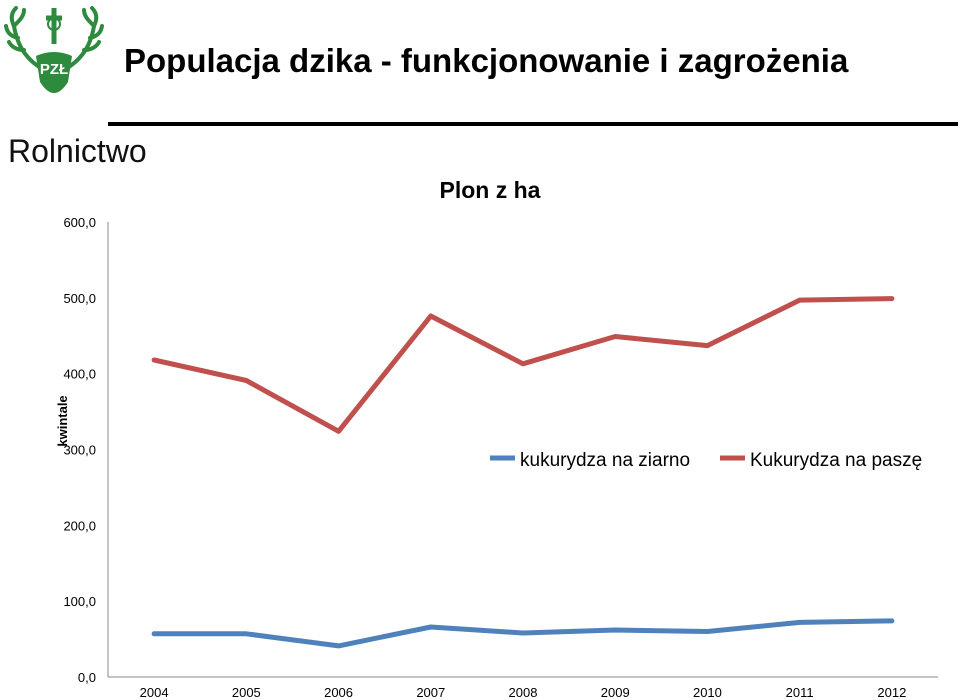 The width and height of the screenshot is (960, 700). What do you see at coordinates (87, 677) in the screenshot?
I see `y-tick-label: 0,0` at bounding box center [87, 677].